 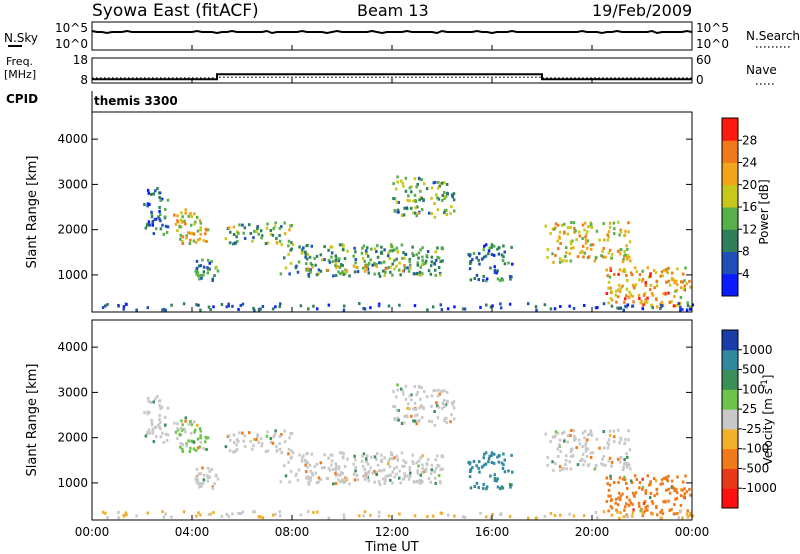 What do you see at coordinates (755, 468) in the screenshot?
I see `velocity-colorbar-tick-label: -500` at bounding box center [755, 468].